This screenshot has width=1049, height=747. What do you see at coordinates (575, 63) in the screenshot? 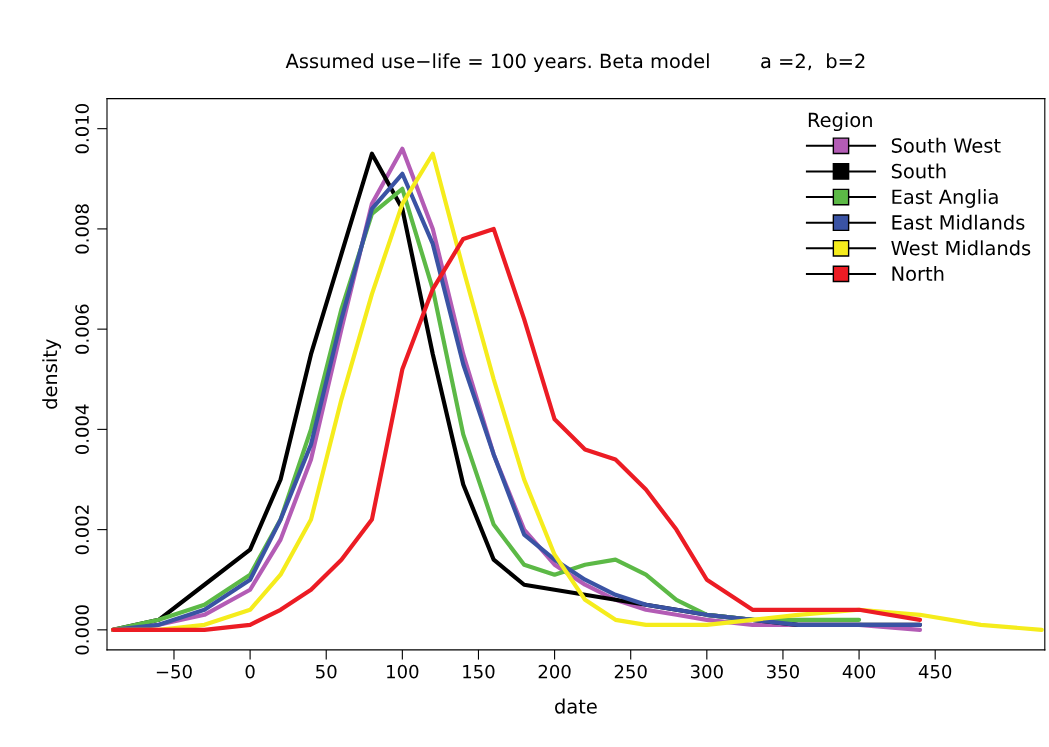
I see `chart-title: Assumed use−life = 100 years. Beta model a =2, b=2` at bounding box center [575, 63].